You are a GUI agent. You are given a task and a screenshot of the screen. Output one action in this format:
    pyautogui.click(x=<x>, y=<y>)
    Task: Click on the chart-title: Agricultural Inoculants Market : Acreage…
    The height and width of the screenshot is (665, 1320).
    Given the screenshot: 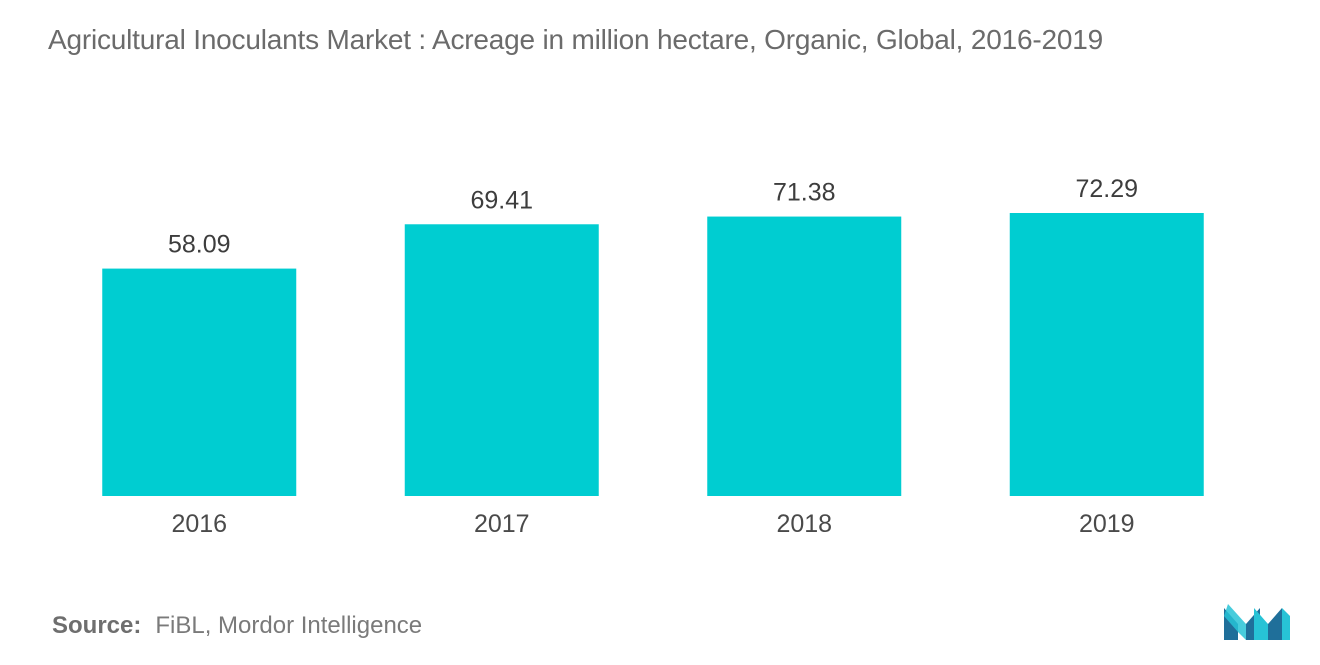 What is the action you would take?
    pyautogui.click(x=575, y=39)
    